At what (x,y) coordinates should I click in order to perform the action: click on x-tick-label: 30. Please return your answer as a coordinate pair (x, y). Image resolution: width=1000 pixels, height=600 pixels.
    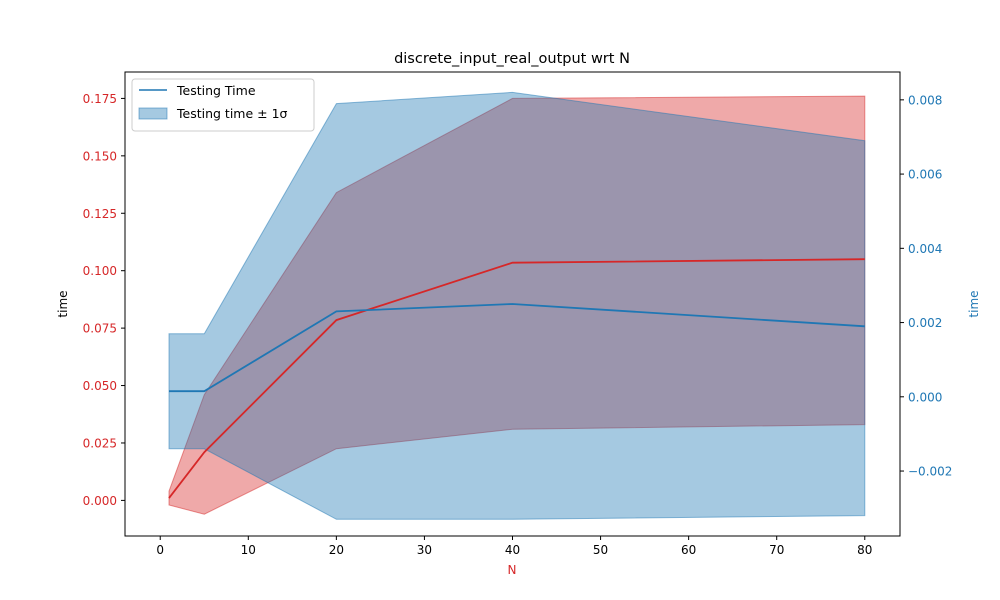
    Looking at the image, I should click on (424, 550).